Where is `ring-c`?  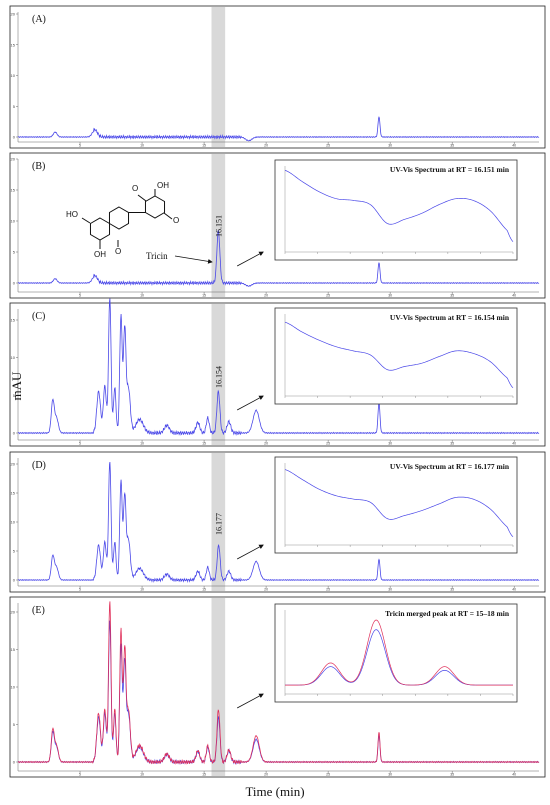
ring-c is located at coordinates (119, 218).